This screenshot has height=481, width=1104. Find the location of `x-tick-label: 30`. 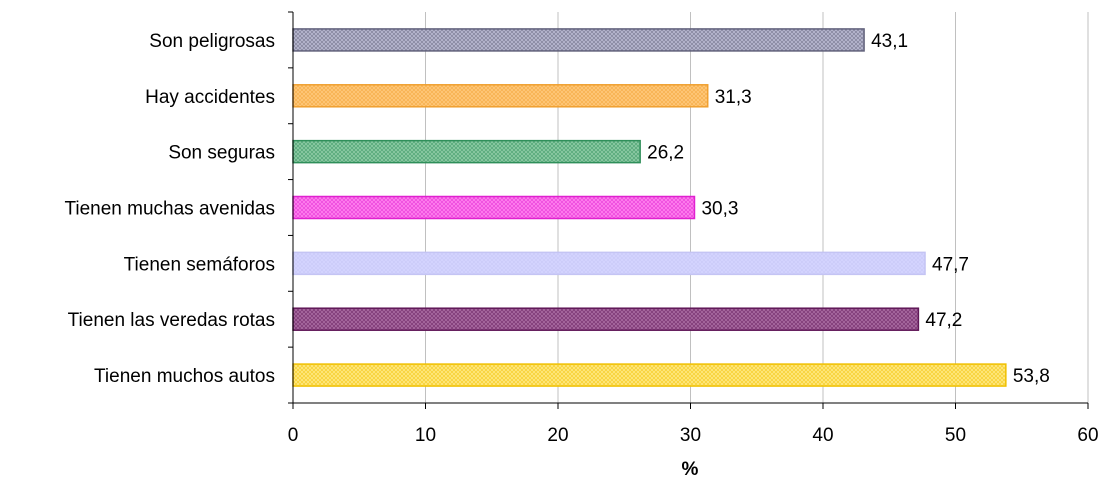

x-tick-label: 30 is located at coordinates (690, 435).